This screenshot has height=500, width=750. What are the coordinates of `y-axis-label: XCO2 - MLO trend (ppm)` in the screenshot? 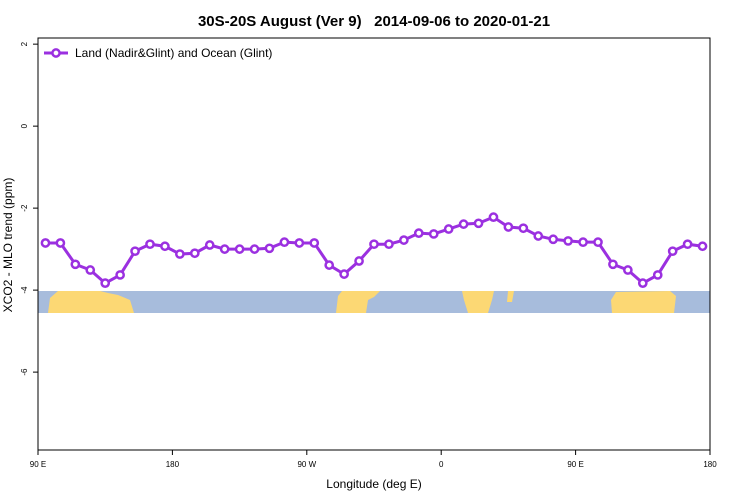 It's located at (8, 245).